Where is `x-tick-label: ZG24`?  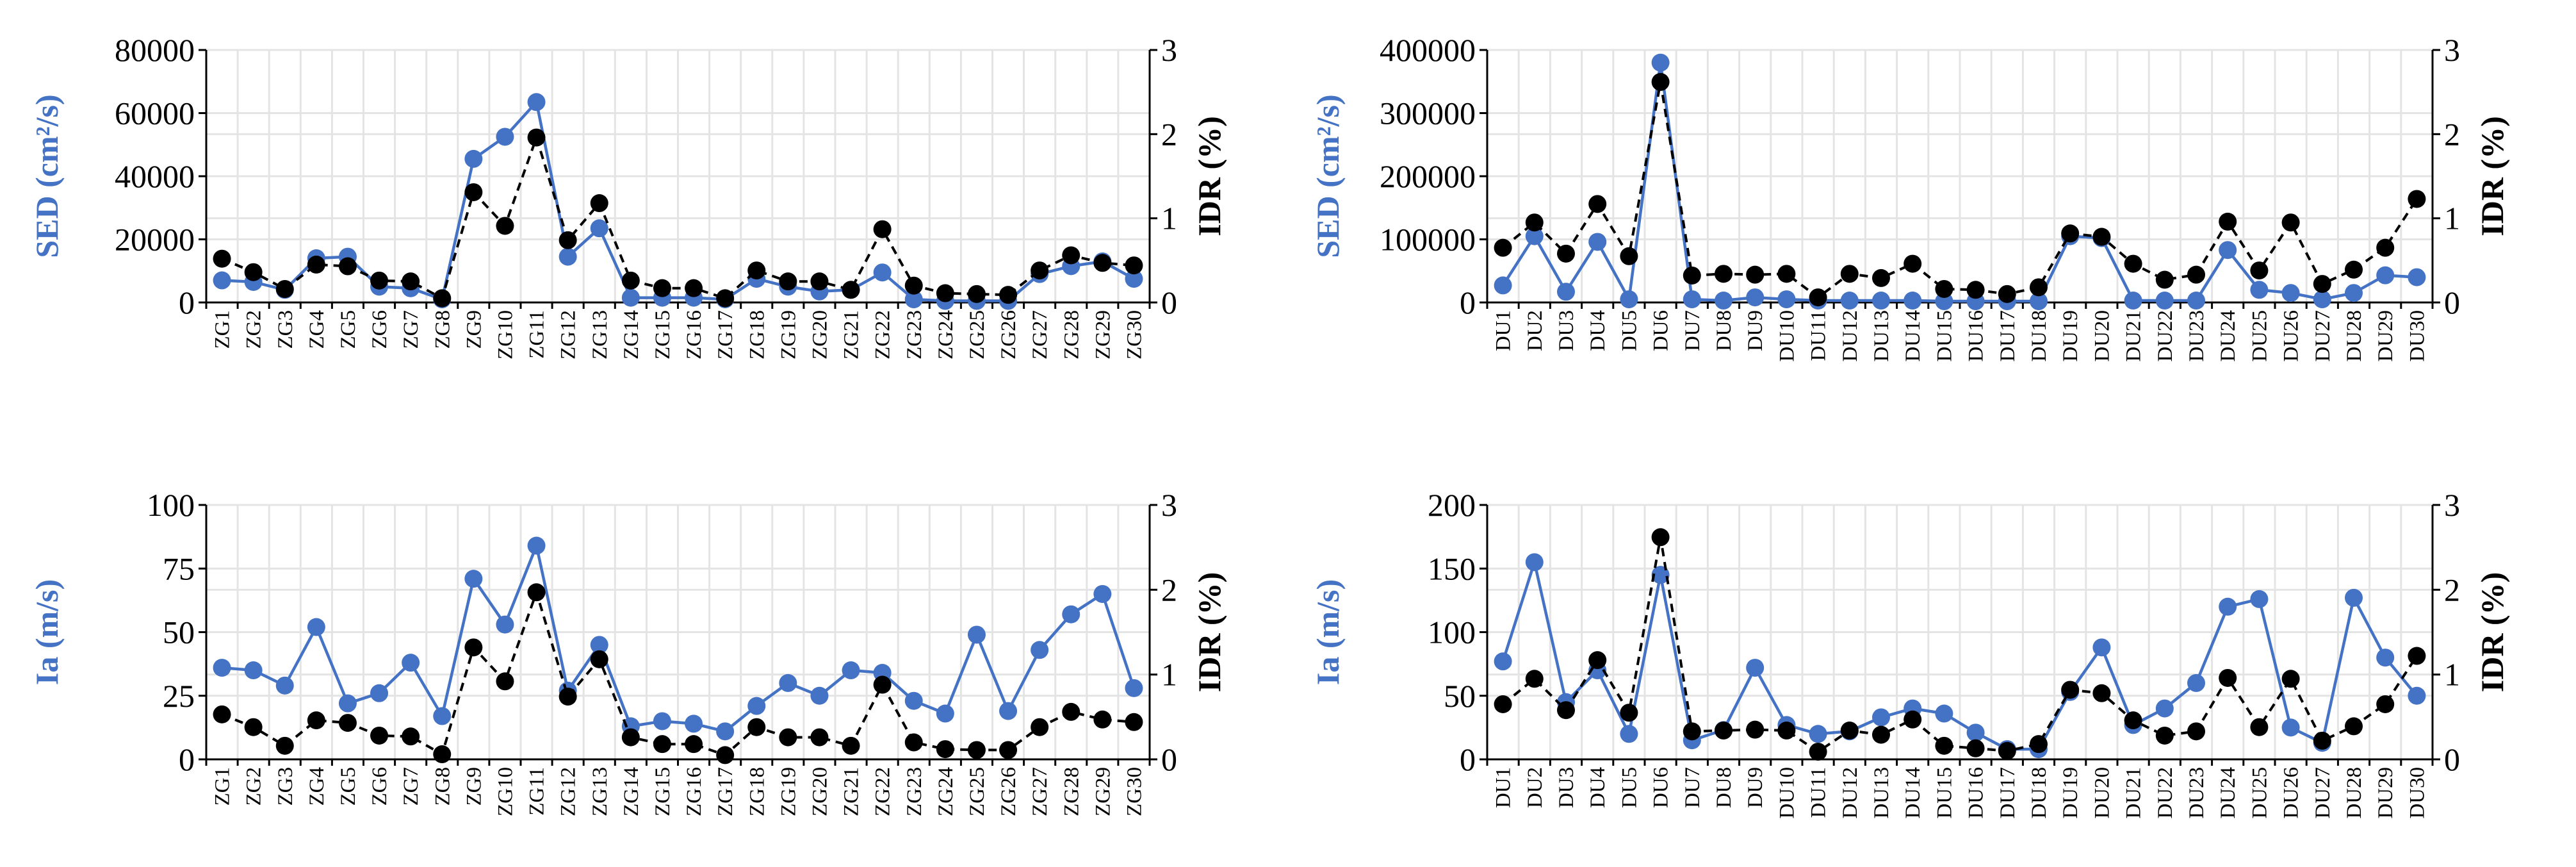 x-tick-label: ZG24 is located at coordinates (946, 334).